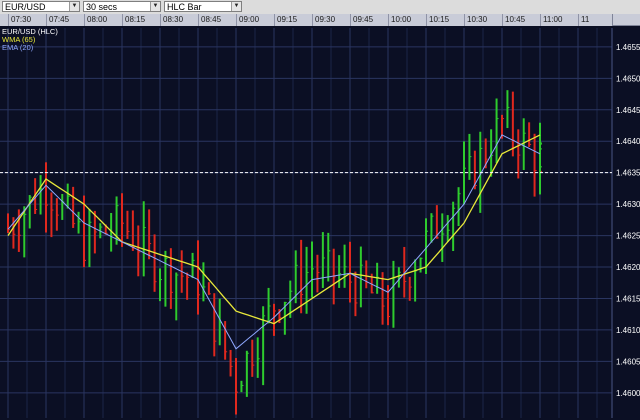  I want to click on y-tick-label: 1.4615, so click(628, 298).